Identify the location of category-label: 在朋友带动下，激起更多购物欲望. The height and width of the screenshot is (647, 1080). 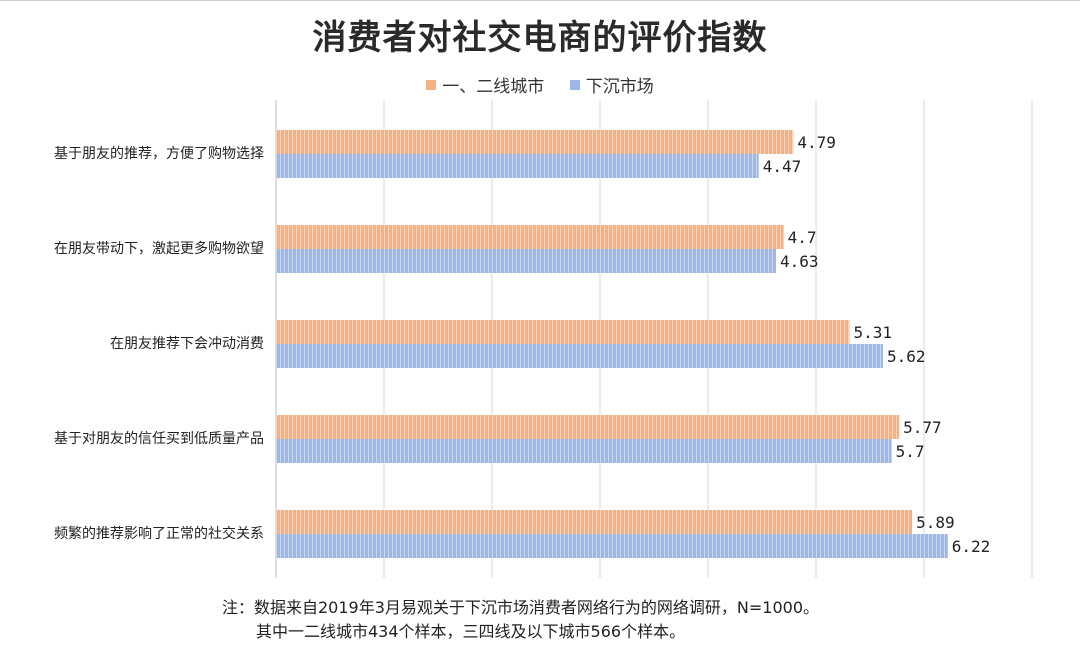
(159, 248).